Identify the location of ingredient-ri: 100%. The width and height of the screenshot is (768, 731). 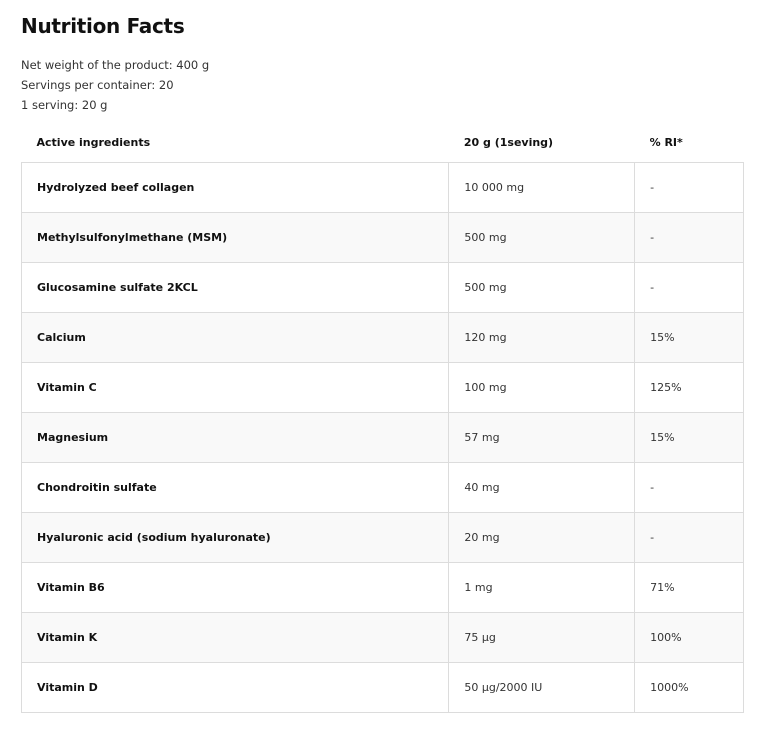
(689, 637).